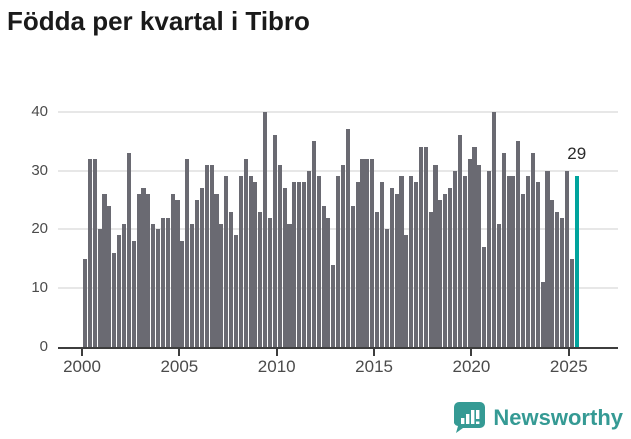 Image resolution: width=631 pixels, height=439 pixels. I want to click on x-axis-tick-label: 2005, so click(179, 366).